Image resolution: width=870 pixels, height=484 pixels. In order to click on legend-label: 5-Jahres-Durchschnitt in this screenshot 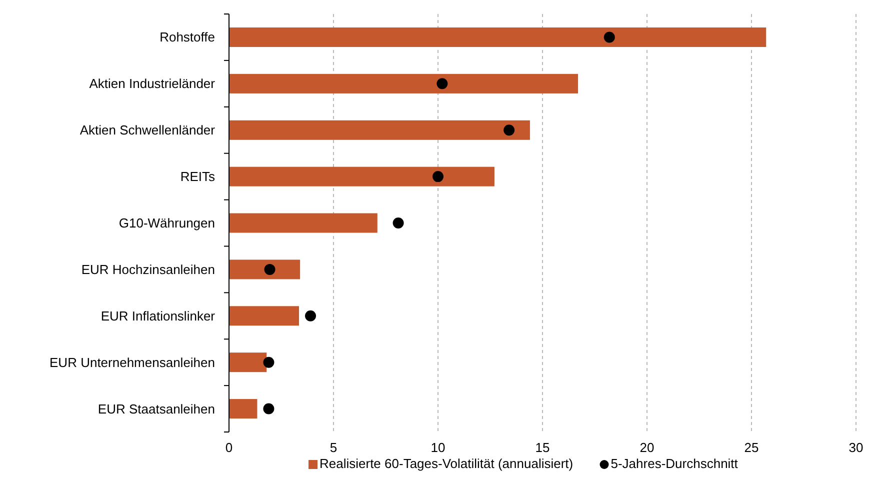, I will do `click(674, 463)`.